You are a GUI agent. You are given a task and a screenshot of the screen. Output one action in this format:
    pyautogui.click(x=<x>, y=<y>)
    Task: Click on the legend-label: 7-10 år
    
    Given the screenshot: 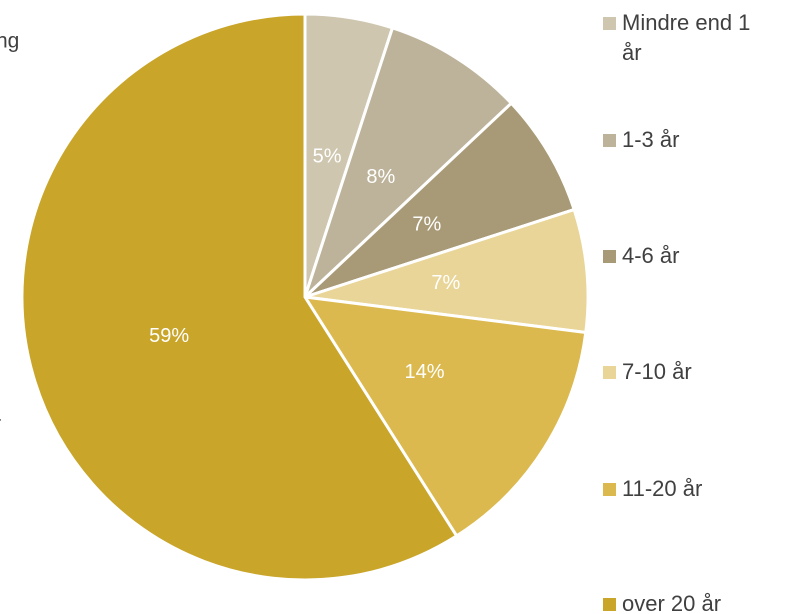 What is the action you would take?
    pyautogui.click(x=657, y=371)
    